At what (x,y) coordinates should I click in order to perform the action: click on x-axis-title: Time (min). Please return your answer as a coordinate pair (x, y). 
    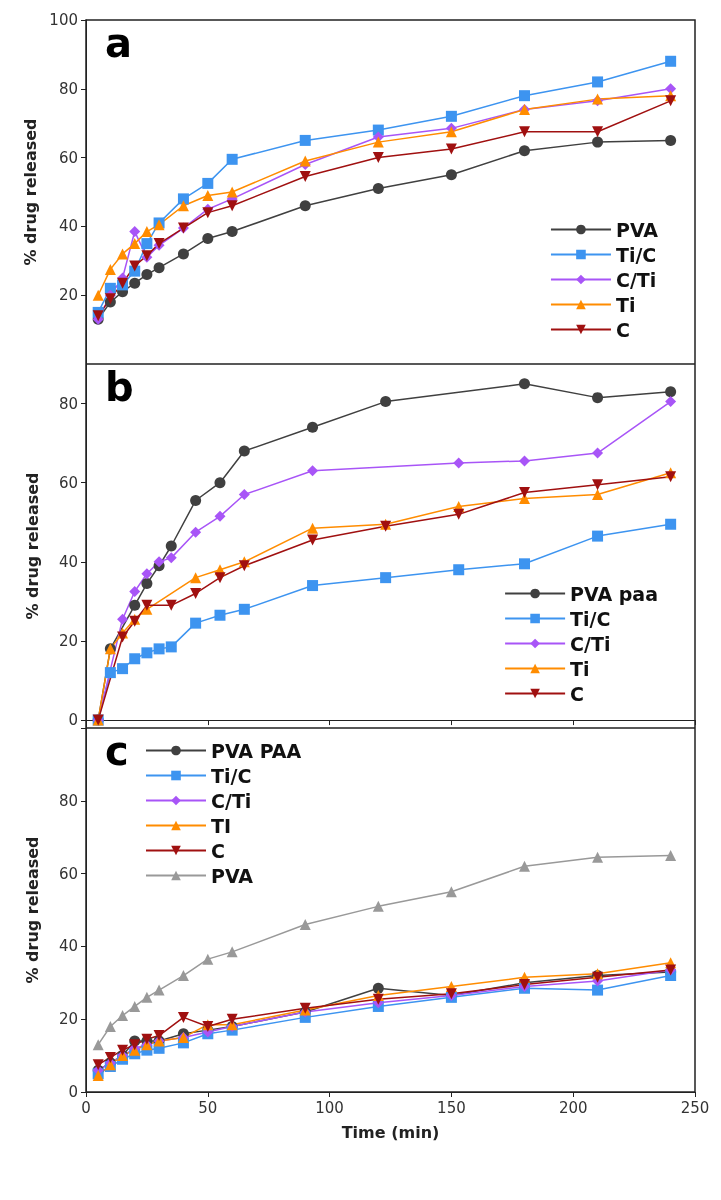
    Looking at the image, I should click on (390, 1132).